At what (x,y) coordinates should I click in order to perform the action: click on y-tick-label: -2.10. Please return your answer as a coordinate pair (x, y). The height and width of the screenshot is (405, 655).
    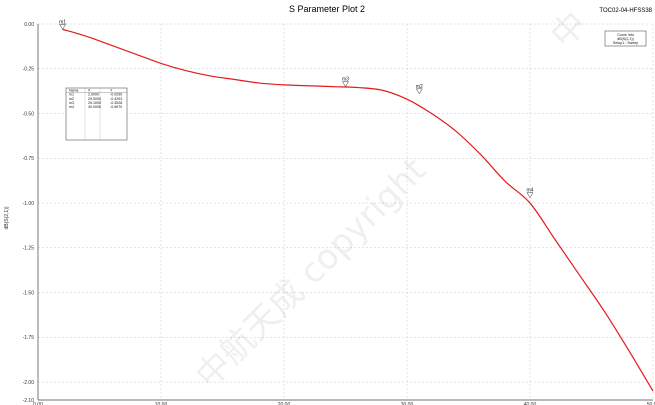
    Looking at the image, I should click on (29, 401).